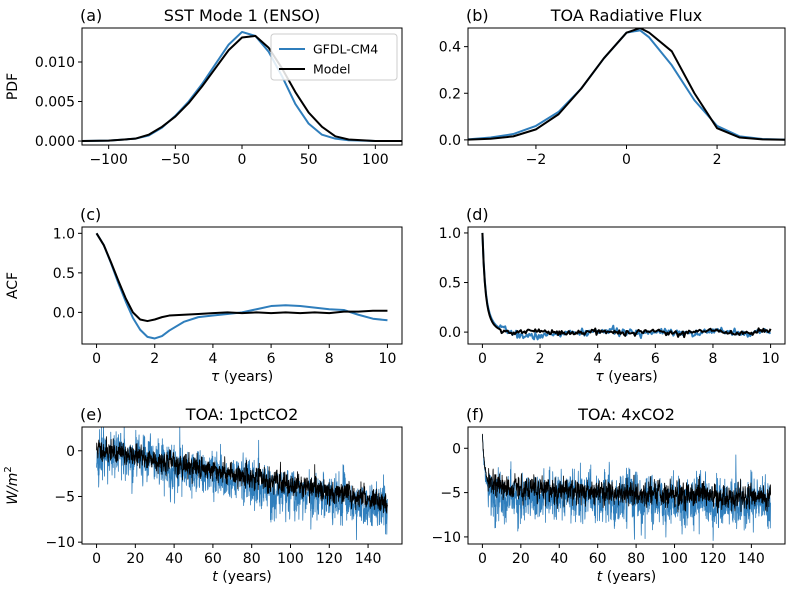 The width and height of the screenshot is (793, 589). I want to click on panel-d: 0 2 4 6 8 10 0.0 0.5 1.0 (d) τ (years), so click(612, 295).